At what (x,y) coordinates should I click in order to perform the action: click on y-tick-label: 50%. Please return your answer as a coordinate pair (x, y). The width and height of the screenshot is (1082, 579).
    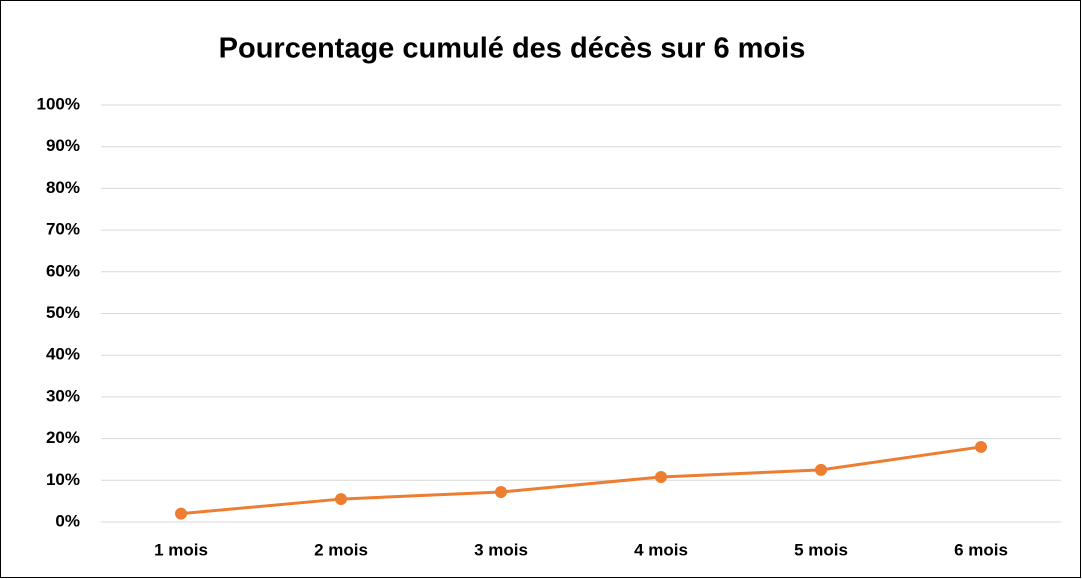
    Looking at the image, I should click on (63, 312).